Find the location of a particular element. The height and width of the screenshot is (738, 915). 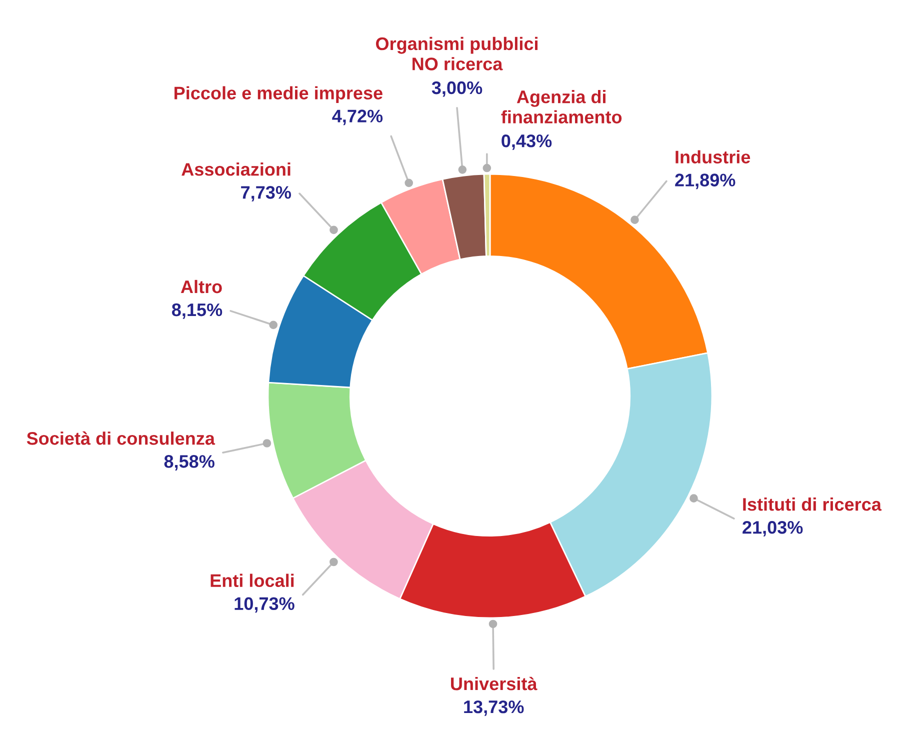

slice-label: Istituti di ricerca is located at coordinates (812, 504).